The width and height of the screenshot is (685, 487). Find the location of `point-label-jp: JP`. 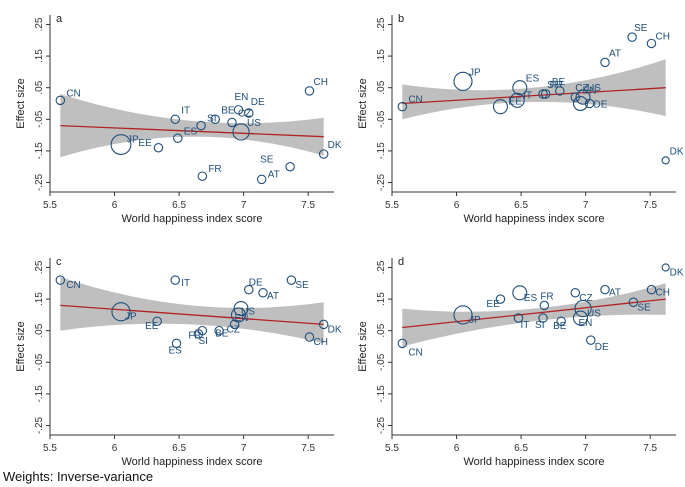

point-label-jp: JP is located at coordinates (133, 140).